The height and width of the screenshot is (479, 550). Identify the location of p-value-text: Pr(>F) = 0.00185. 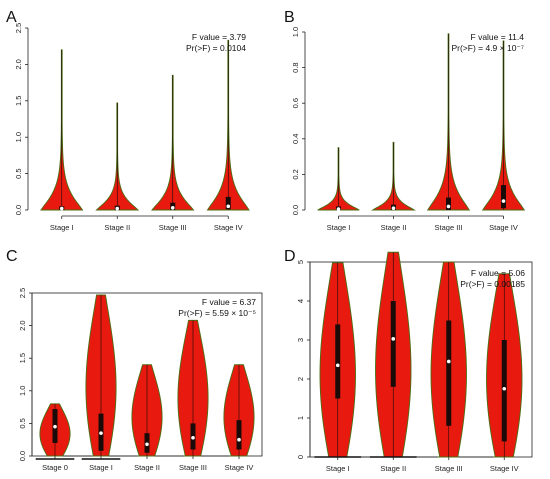
(492, 284).